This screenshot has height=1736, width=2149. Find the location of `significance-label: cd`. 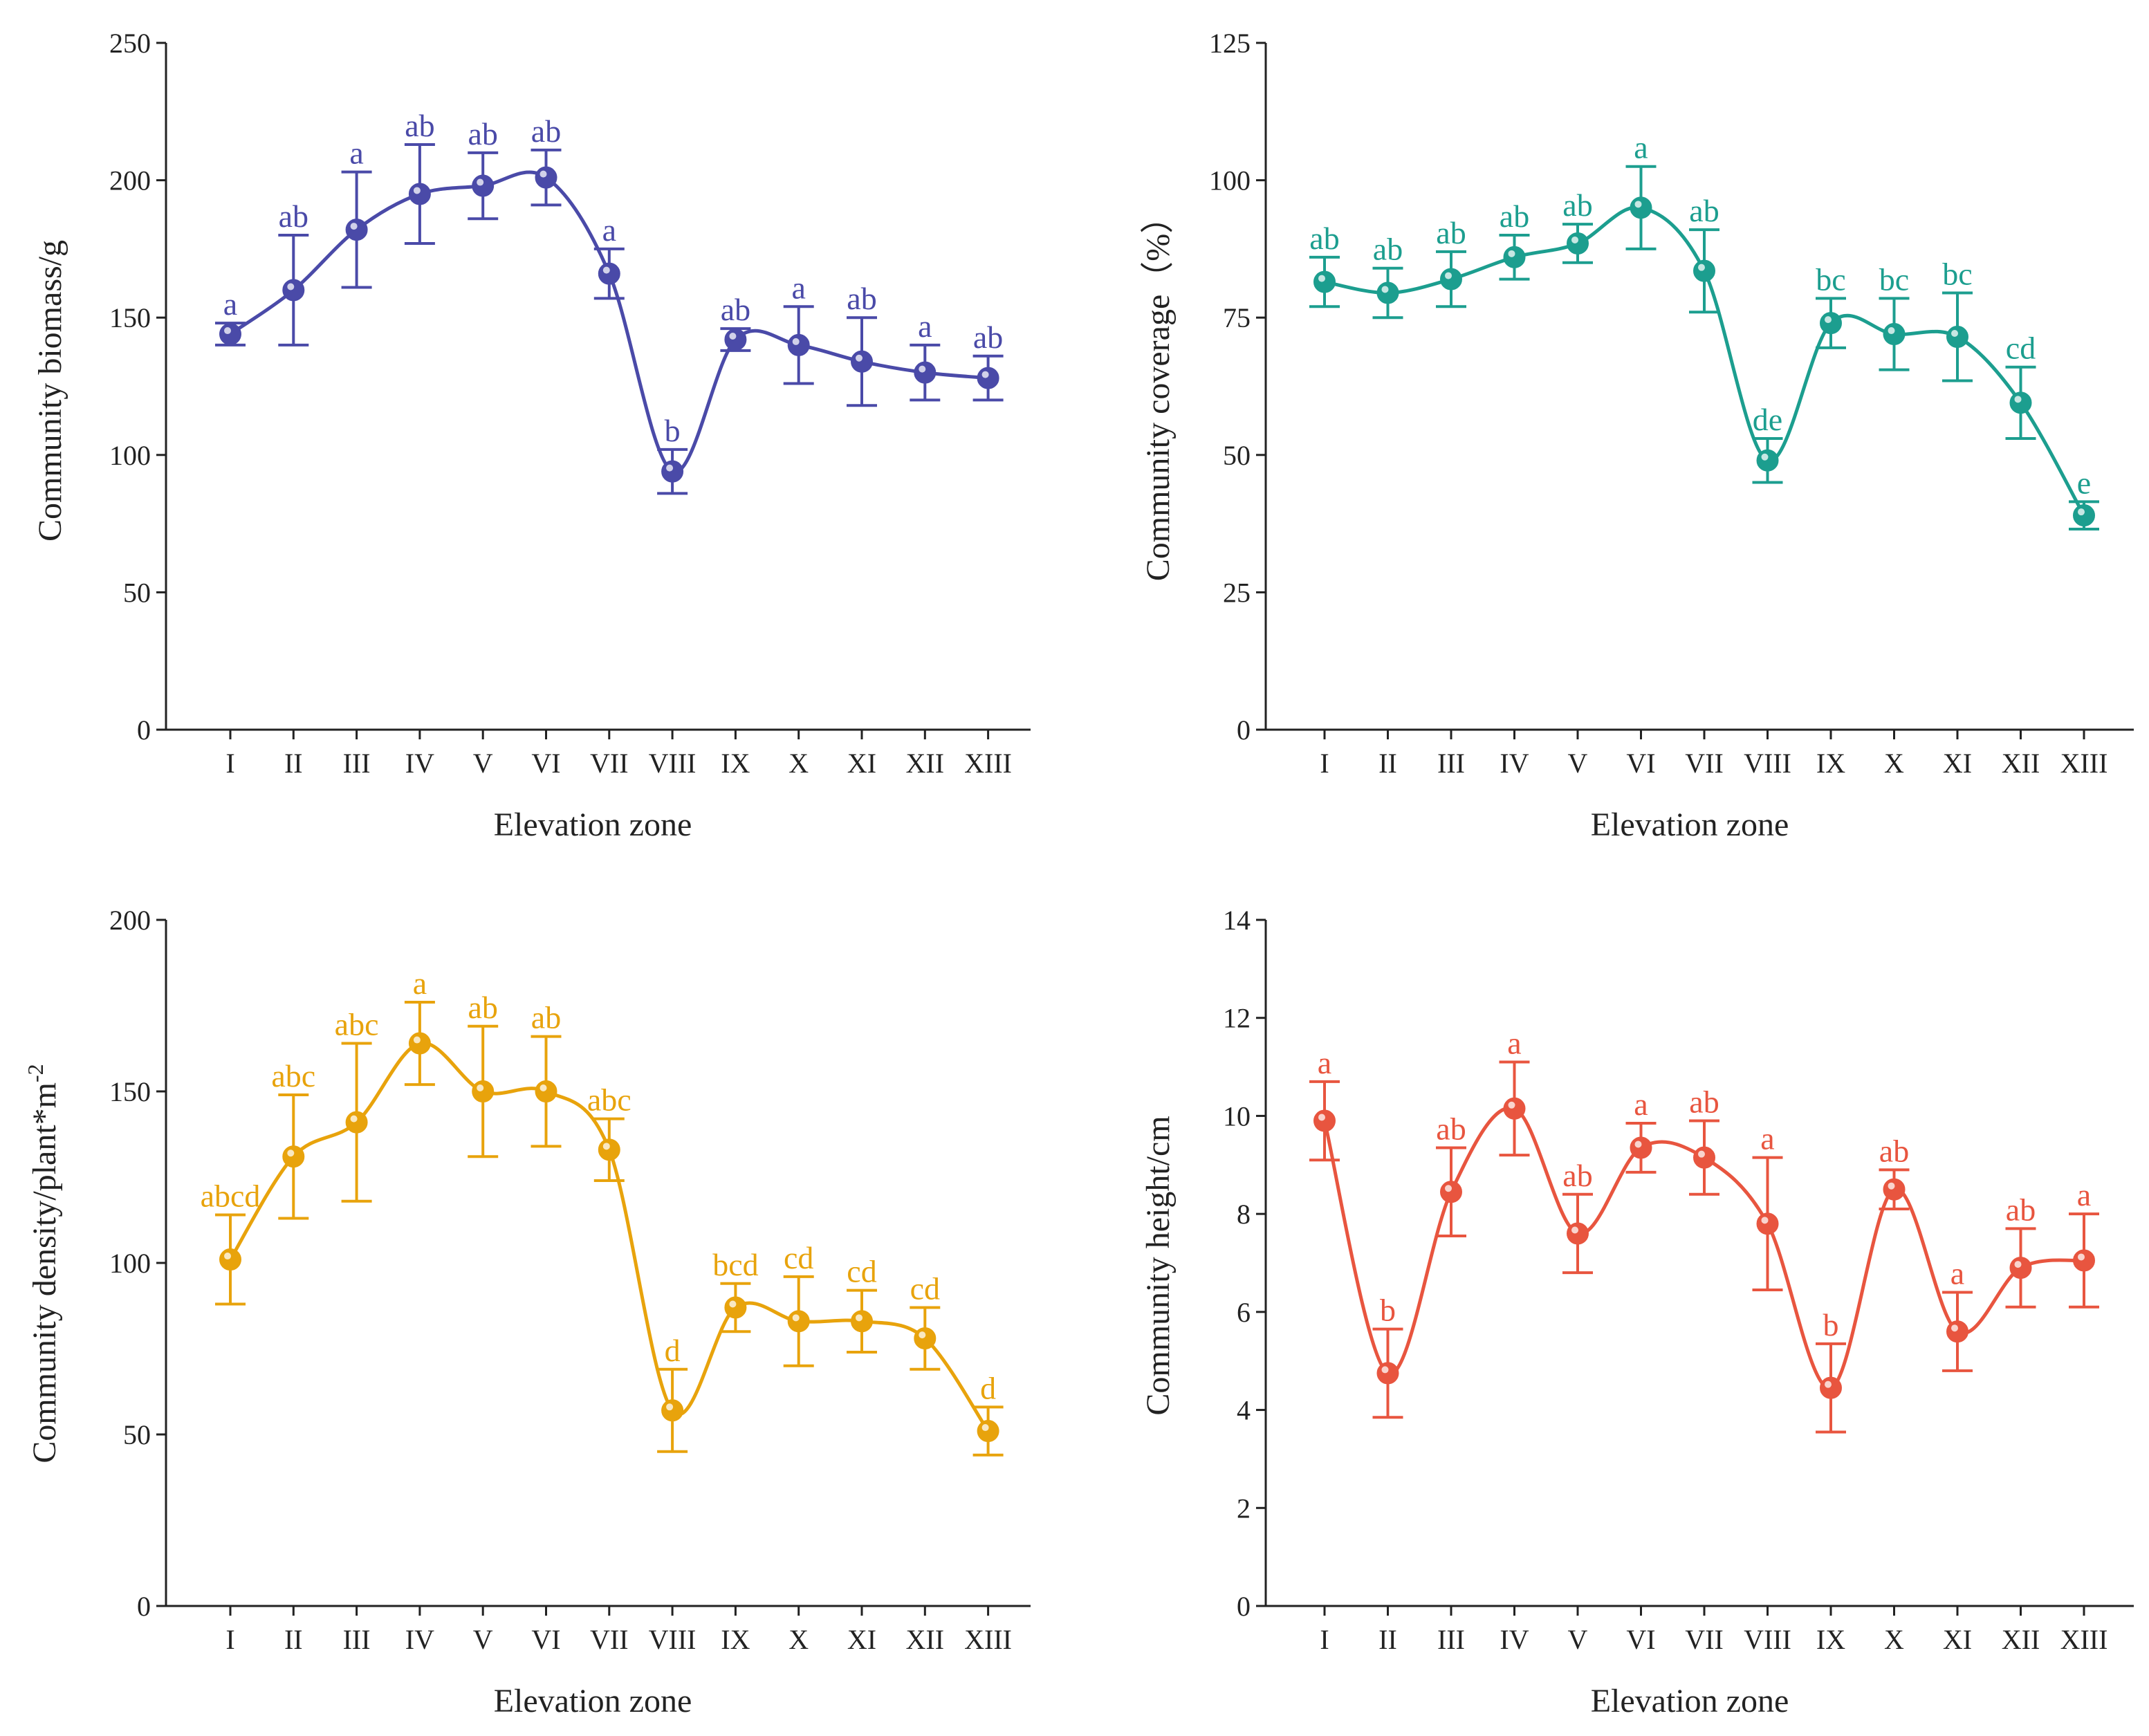

significance-label: cd is located at coordinates (2021, 348).